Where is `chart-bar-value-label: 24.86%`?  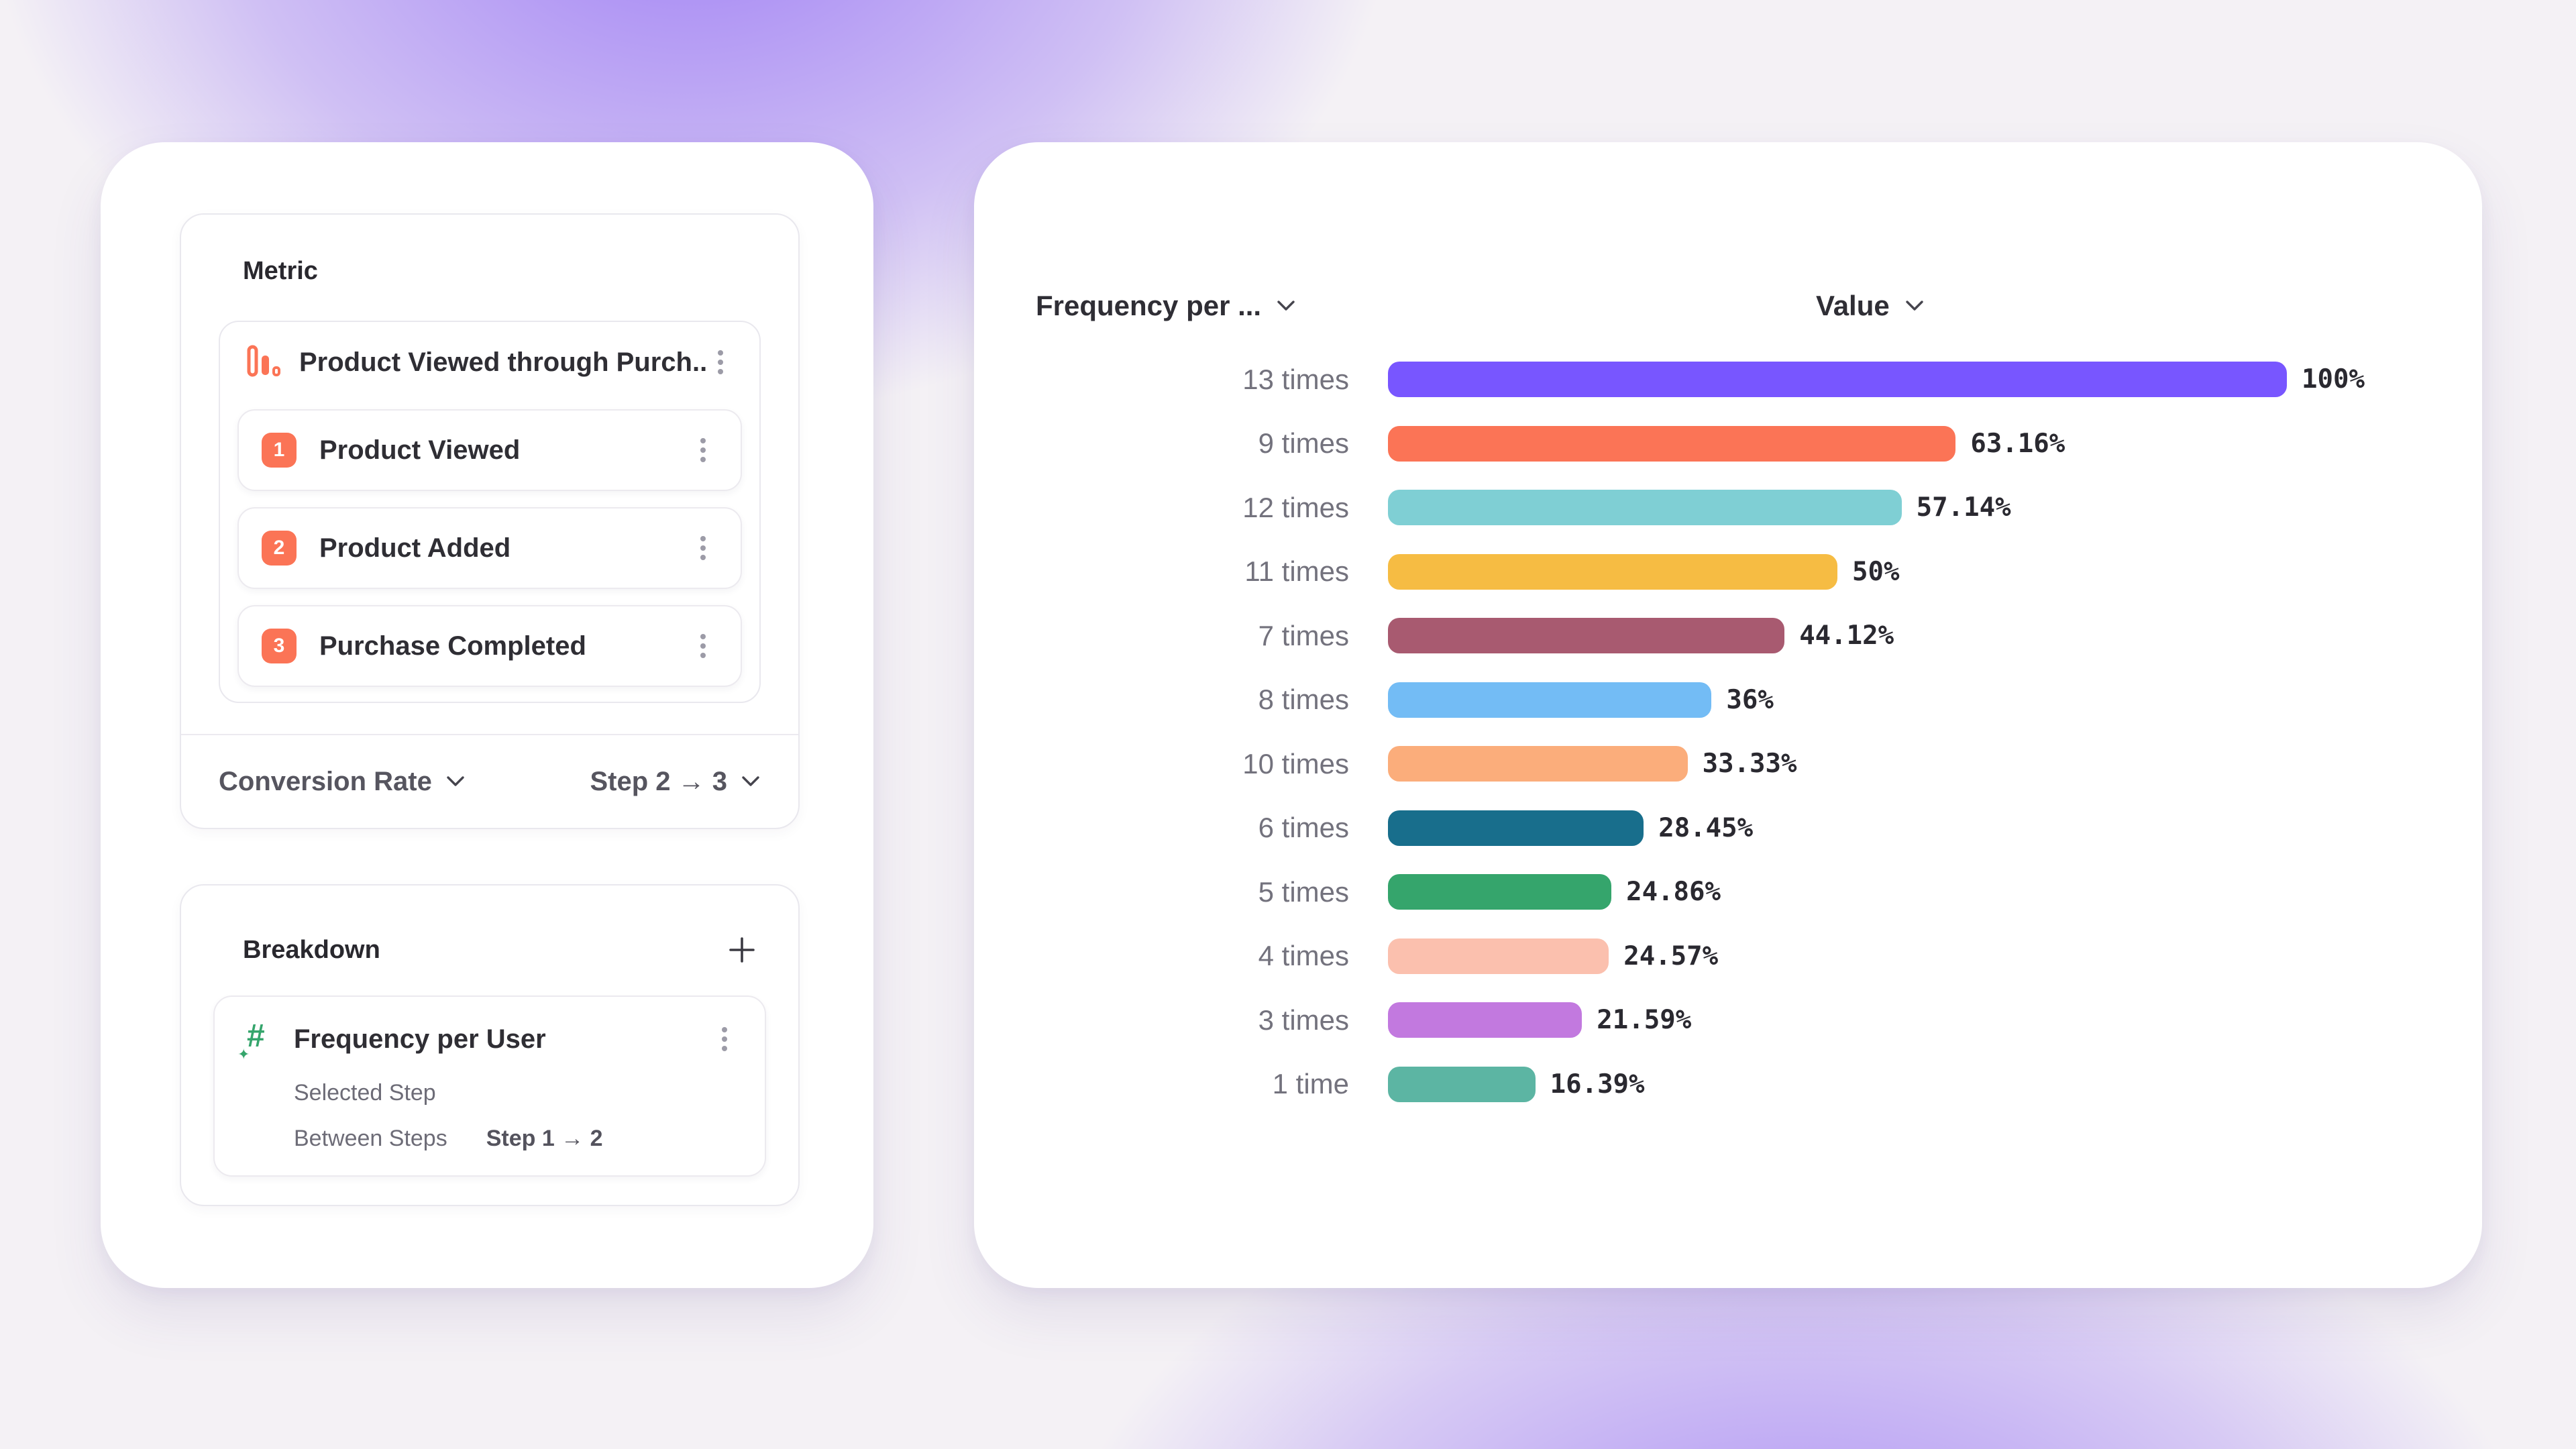 chart-bar-value-label: 24.86% is located at coordinates (1673, 892).